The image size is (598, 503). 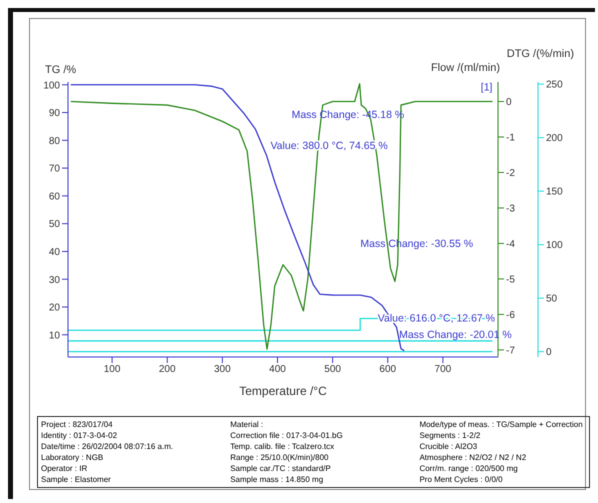 I want to click on x-tick-label: 700, so click(x=443, y=370).